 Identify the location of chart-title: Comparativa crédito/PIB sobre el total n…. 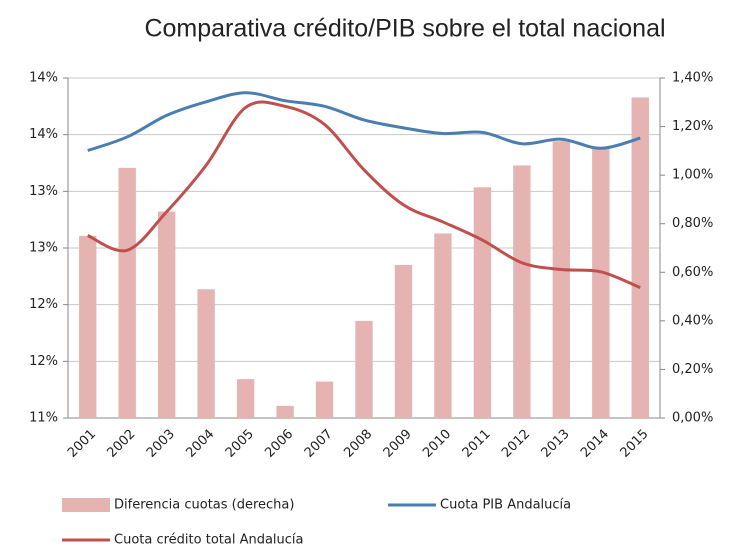
(404, 29).